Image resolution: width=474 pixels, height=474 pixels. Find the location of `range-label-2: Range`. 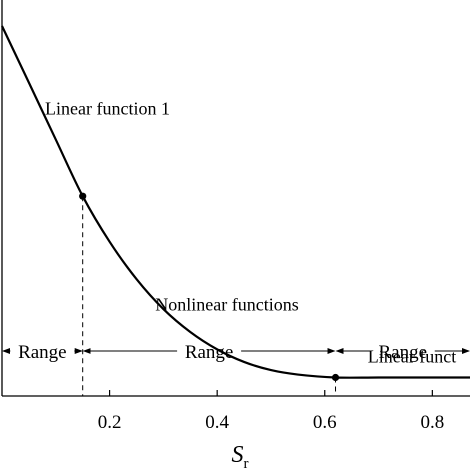

range-label-2: Range is located at coordinates (402, 352).